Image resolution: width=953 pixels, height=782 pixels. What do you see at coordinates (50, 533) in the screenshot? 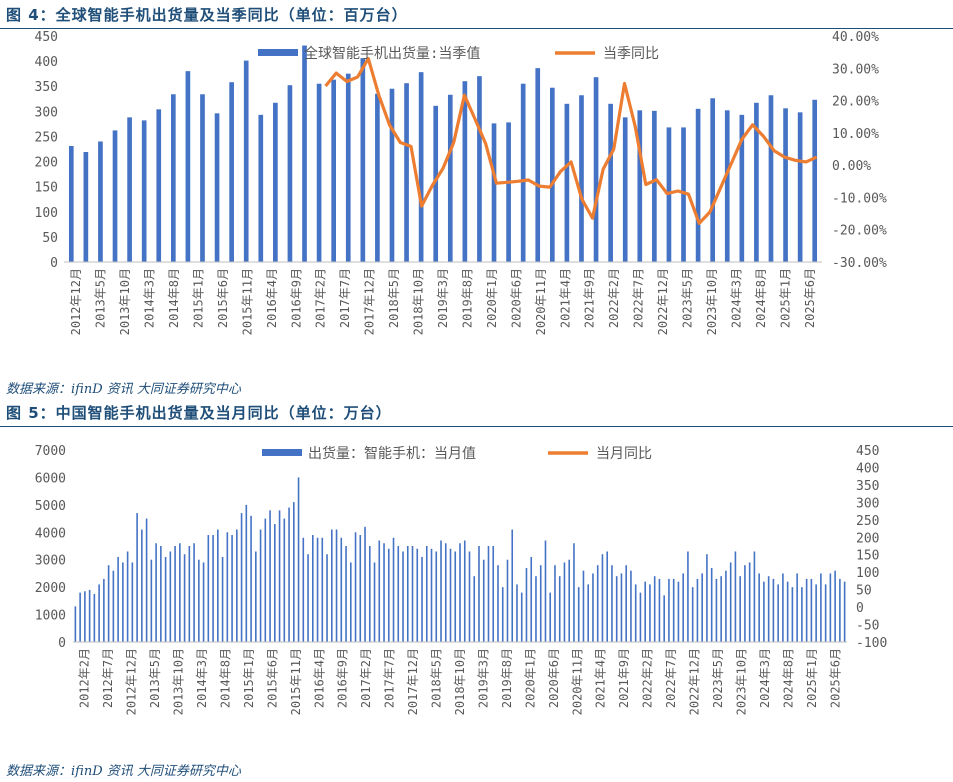
I see `left-axis-tick-label: 4000` at bounding box center [50, 533].